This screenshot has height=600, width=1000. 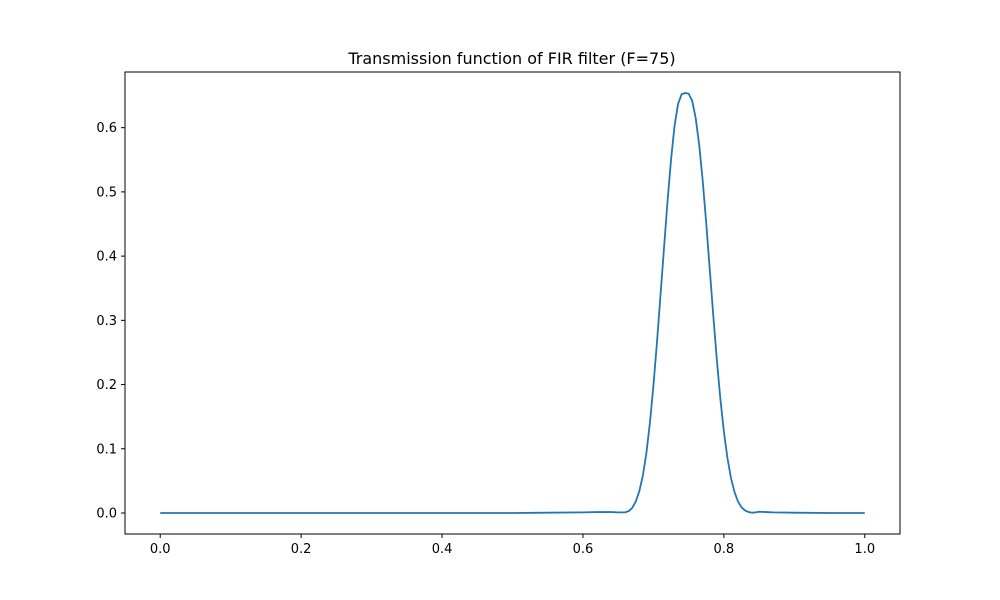 What do you see at coordinates (583, 549) in the screenshot?
I see `x-tick-label: 0.6` at bounding box center [583, 549].